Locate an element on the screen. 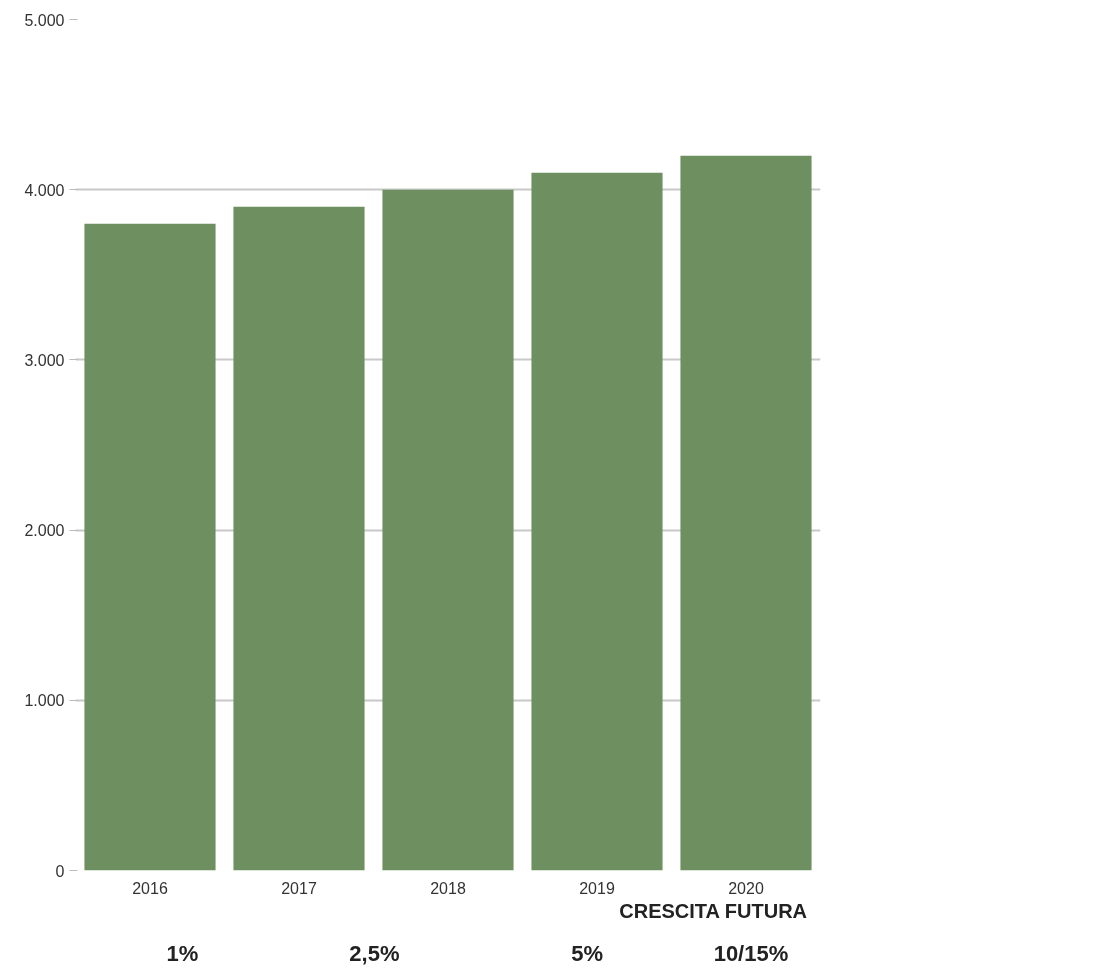 This screenshot has width=1114, height=975. y-tick-label: 5.000 is located at coordinates (44, 20).